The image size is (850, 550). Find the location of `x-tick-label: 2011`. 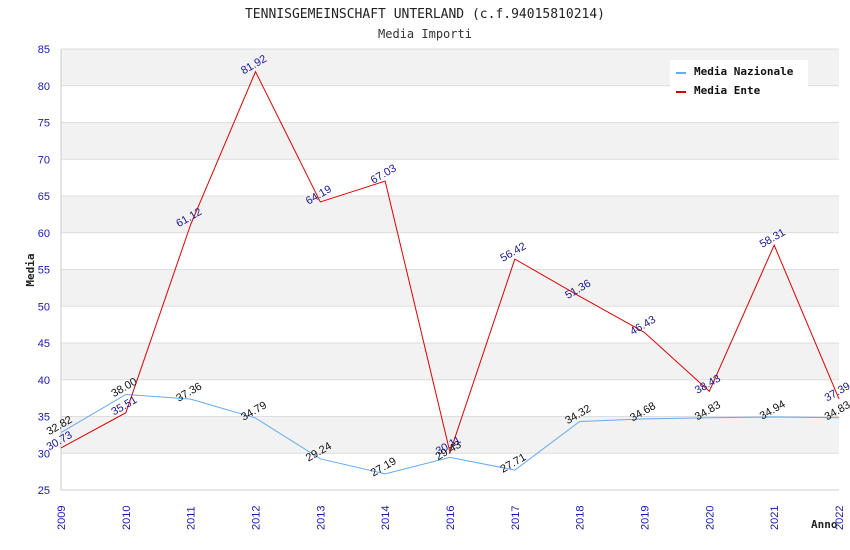

x-tick-label: 2011 is located at coordinates (192, 518).